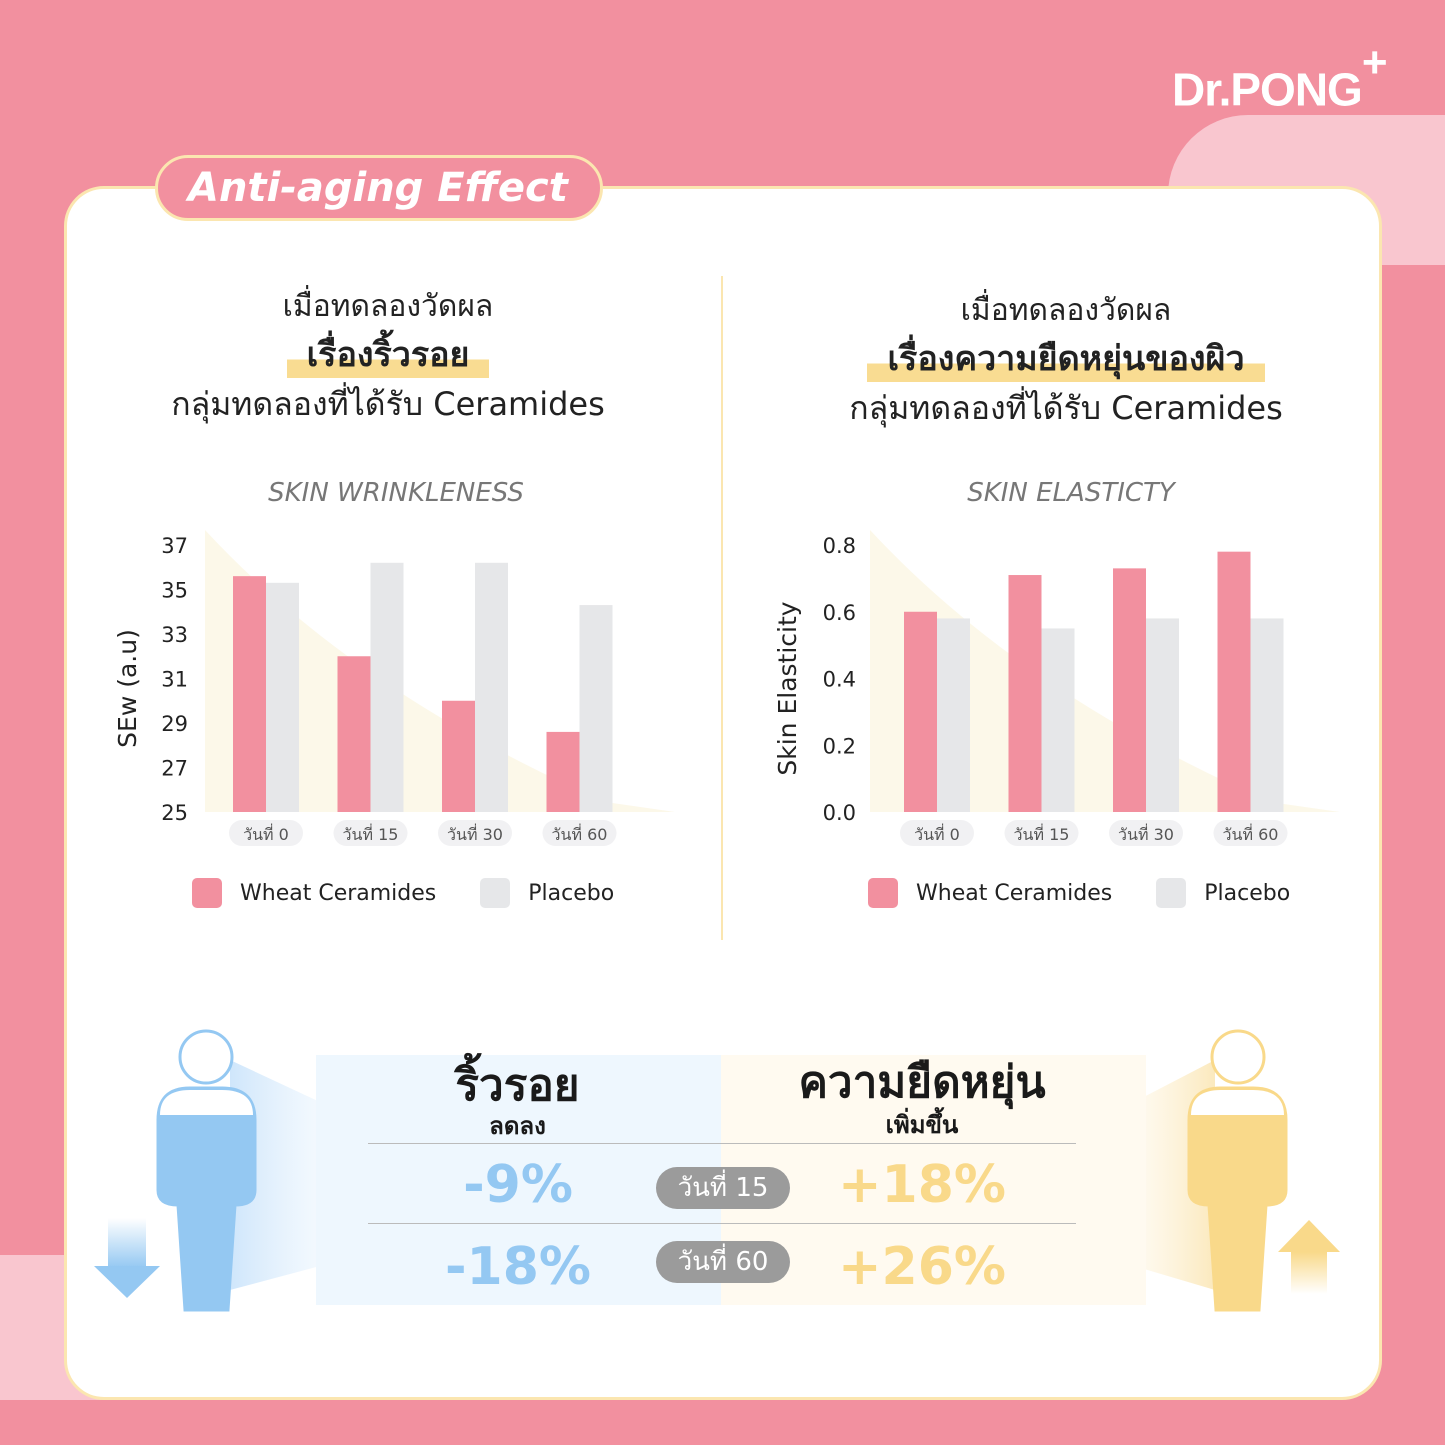 The height and width of the screenshot is (1445, 1445). I want to click on chart-title: SKIN ELASTICTY, so click(1071, 493).